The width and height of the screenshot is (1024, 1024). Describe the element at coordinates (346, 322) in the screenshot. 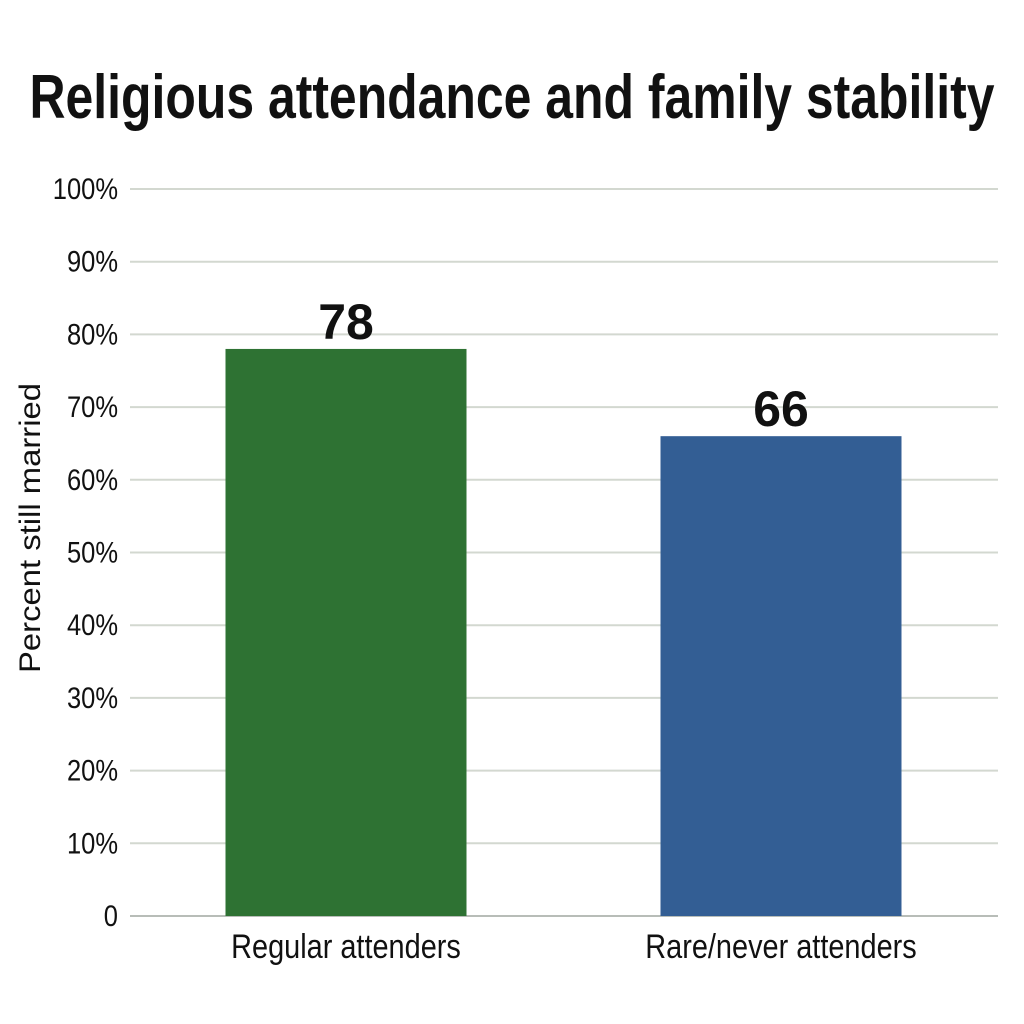

I see `data-label: 78` at that location.